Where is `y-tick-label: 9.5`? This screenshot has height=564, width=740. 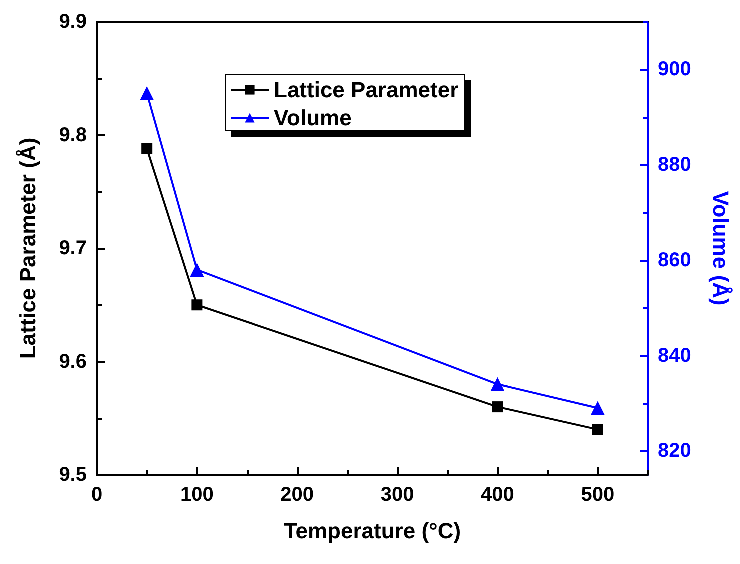
y-tick-label: 9.5 is located at coordinates (73, 475).